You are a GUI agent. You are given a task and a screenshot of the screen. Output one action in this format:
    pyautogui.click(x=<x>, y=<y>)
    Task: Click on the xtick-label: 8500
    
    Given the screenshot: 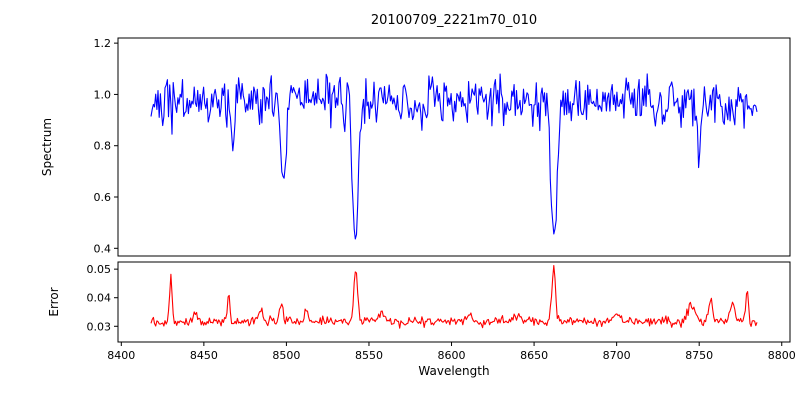 What is the action you would take?
    pyautogui.click(x=286, y=355)
    